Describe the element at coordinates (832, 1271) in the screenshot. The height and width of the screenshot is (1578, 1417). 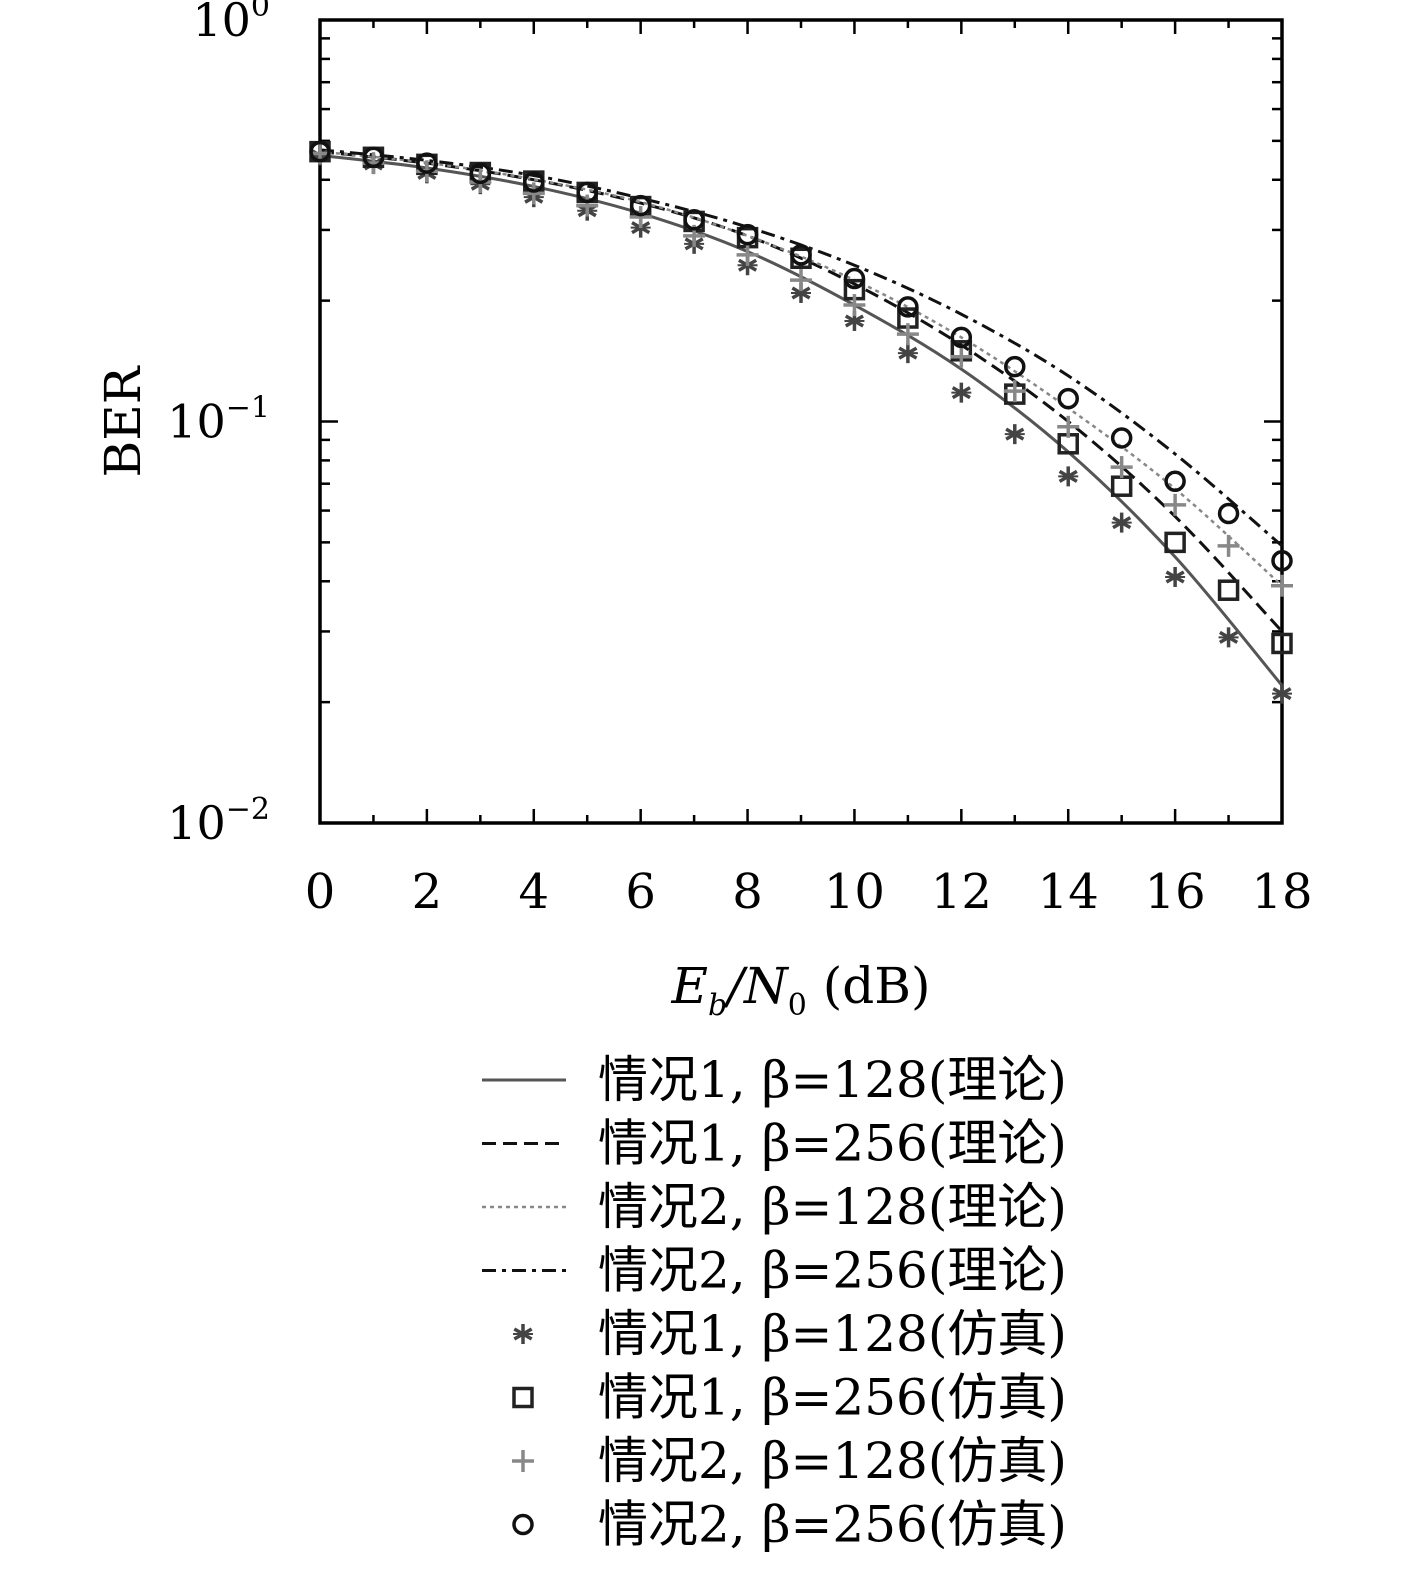
I see `legend-label: 情况2, β=256(理论)` at that location.